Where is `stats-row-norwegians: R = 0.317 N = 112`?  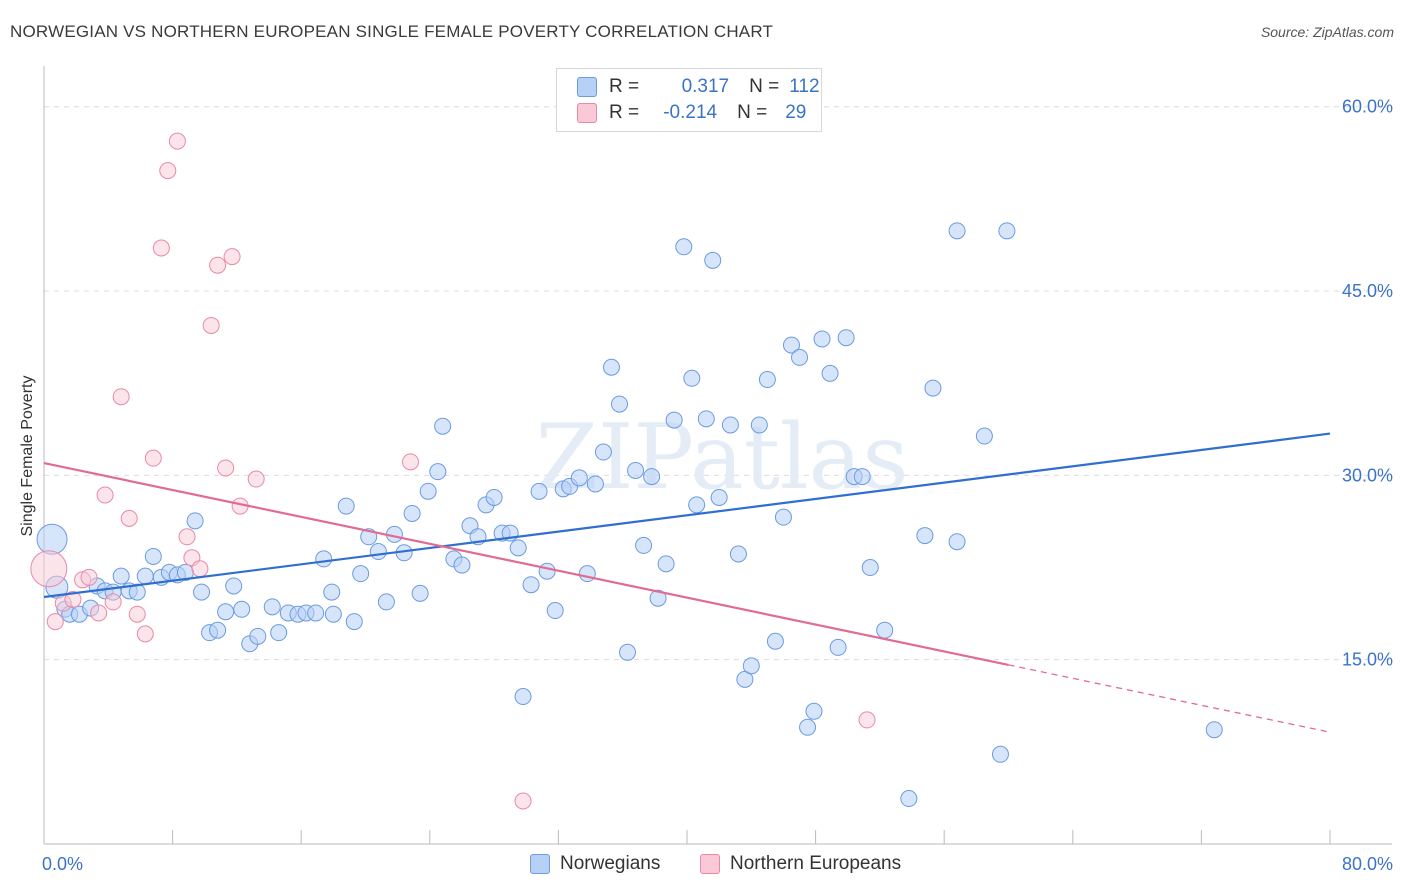
stats-row-norwegians: R = 0.317 N = 112 is located at coordinates (698, 87).